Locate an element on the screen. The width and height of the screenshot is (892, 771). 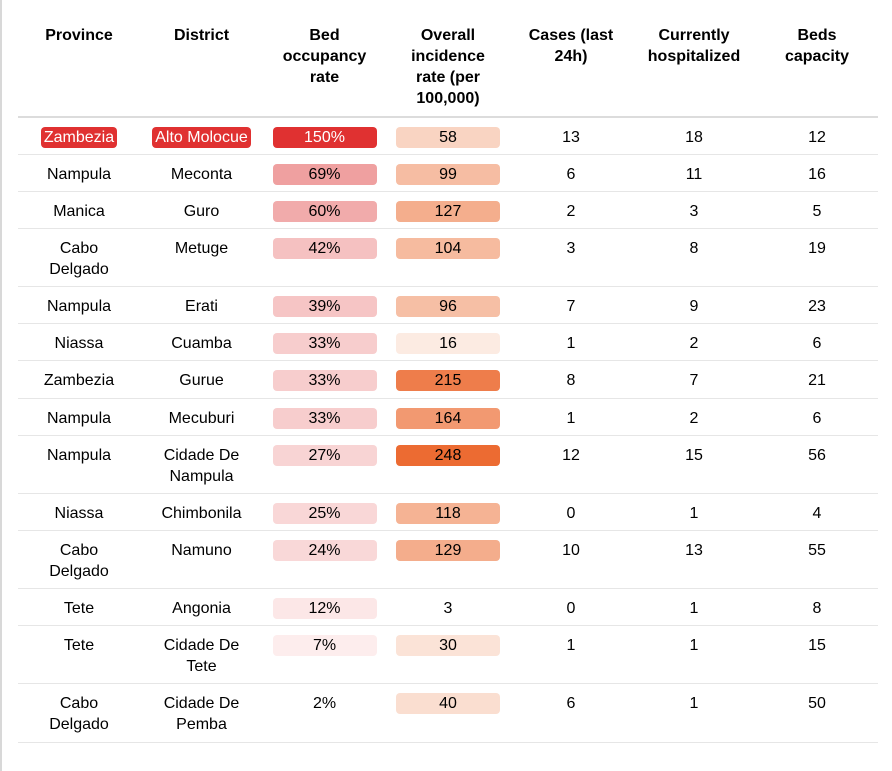
bed-occupancy-cell-pill: 42% is located at coordinates (324, 248).